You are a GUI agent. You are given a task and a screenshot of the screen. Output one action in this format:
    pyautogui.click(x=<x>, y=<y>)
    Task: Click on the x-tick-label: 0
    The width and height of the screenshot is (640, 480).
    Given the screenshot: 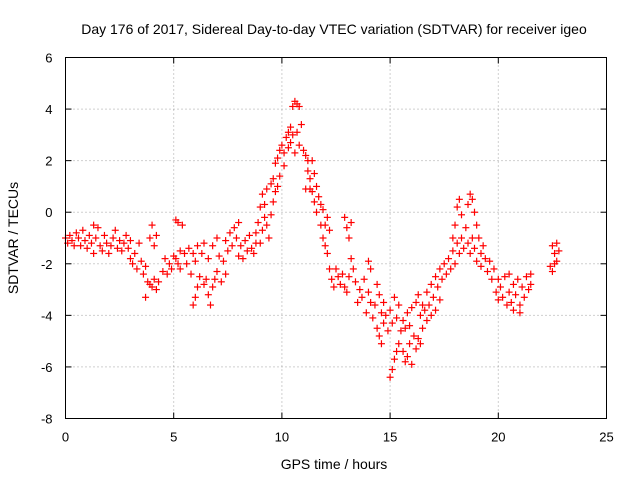 What is the action you would take?
    pyautogui.click(x=65, y=437)
    